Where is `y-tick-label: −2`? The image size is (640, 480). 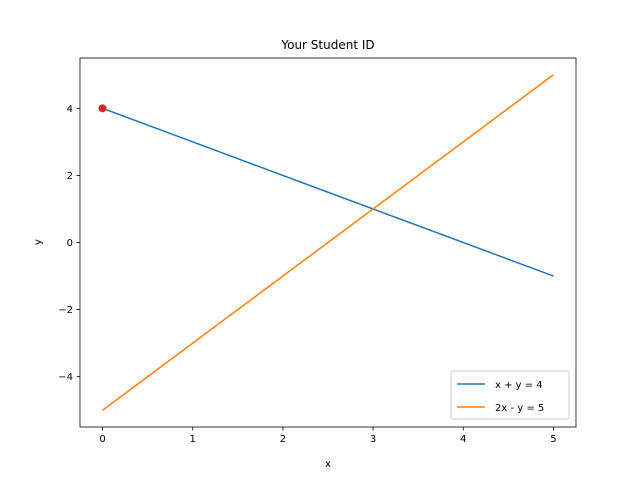
y-tick-label: −2 is located at coordinates (65, 310).